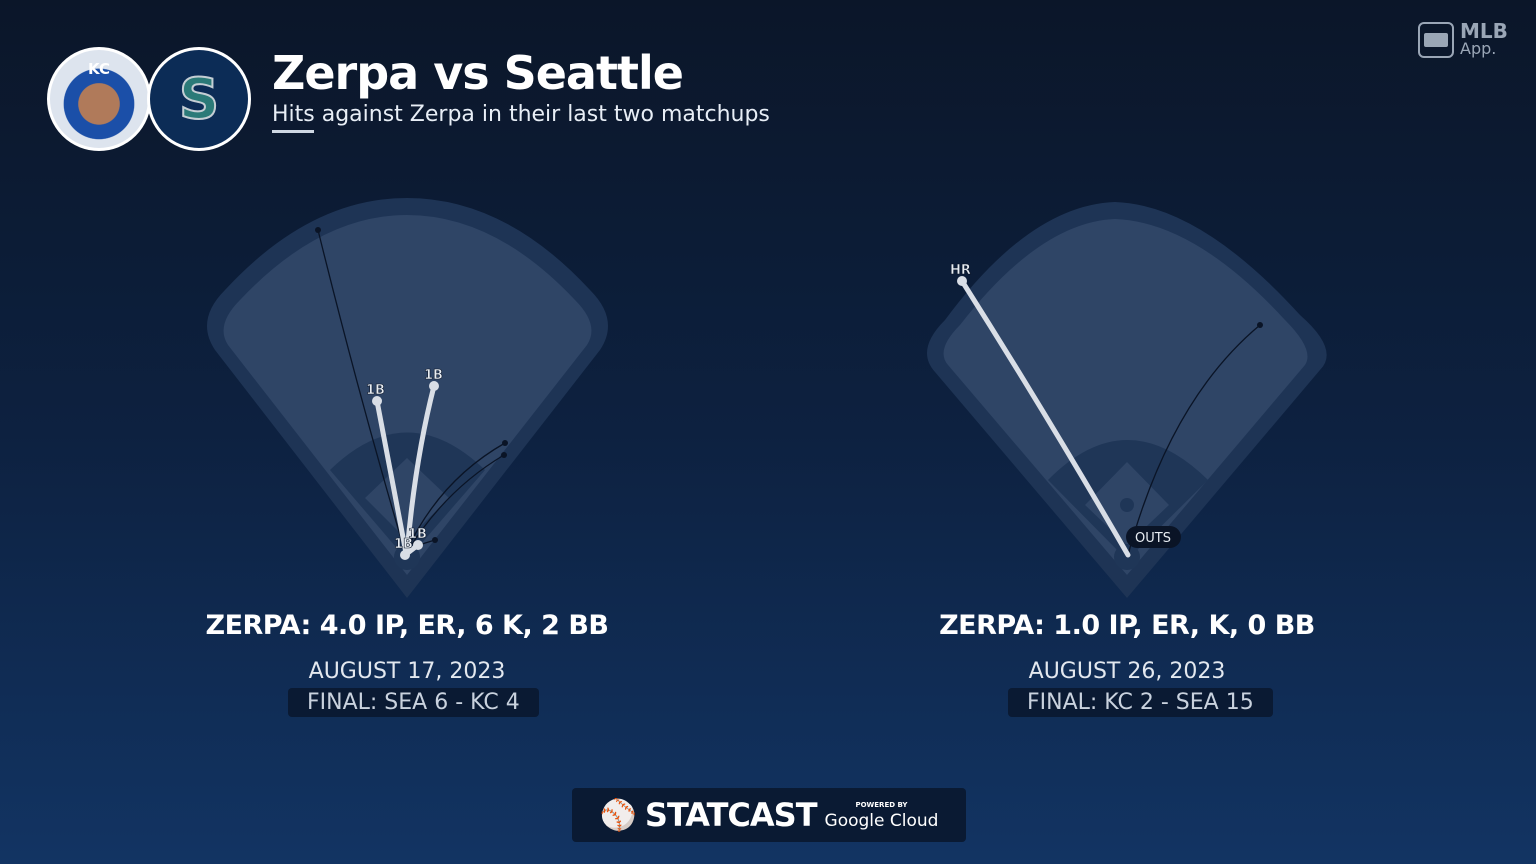 This screenshot has height=864, width=1536. What do you see at coordinates (407, 671) in the screenshot?
I see `date-game-1: AUGUST 17, 2023` at bounding box center [407, 671].